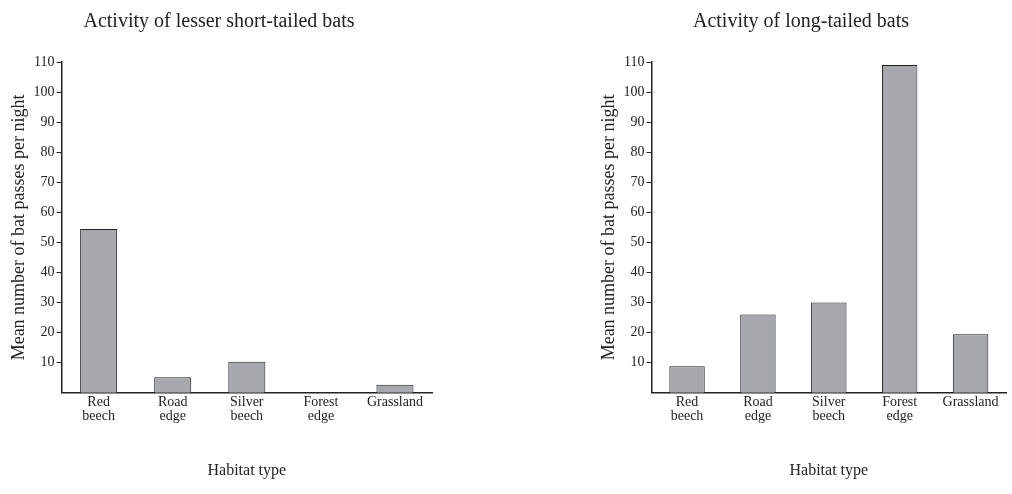 The height and width of the screenshot is (494, 1012). I want to click on chart-title: Activity of lesser short-tailed bats, so click(219, 21).